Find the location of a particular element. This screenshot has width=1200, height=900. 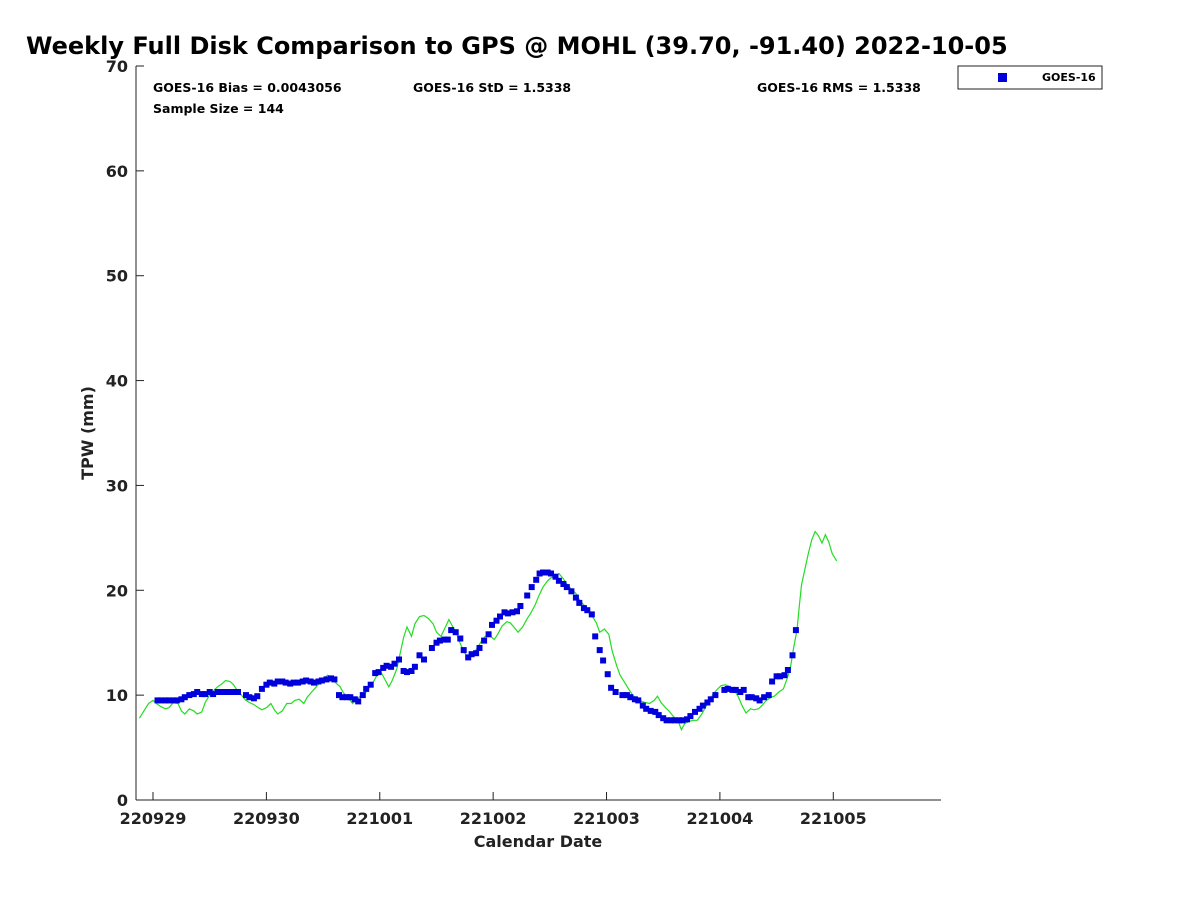

y-tick-label: 50 is located at coordinates (117, 276).